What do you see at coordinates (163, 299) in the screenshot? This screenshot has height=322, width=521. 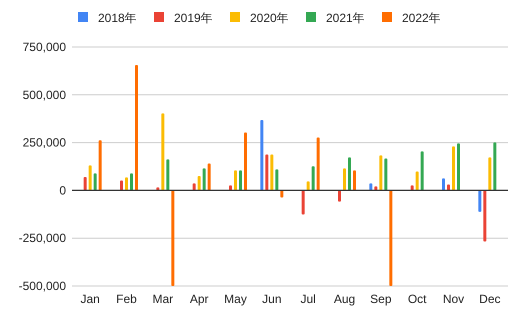 I see `x-tick-label: Mar` at bounding box center [163, 299].